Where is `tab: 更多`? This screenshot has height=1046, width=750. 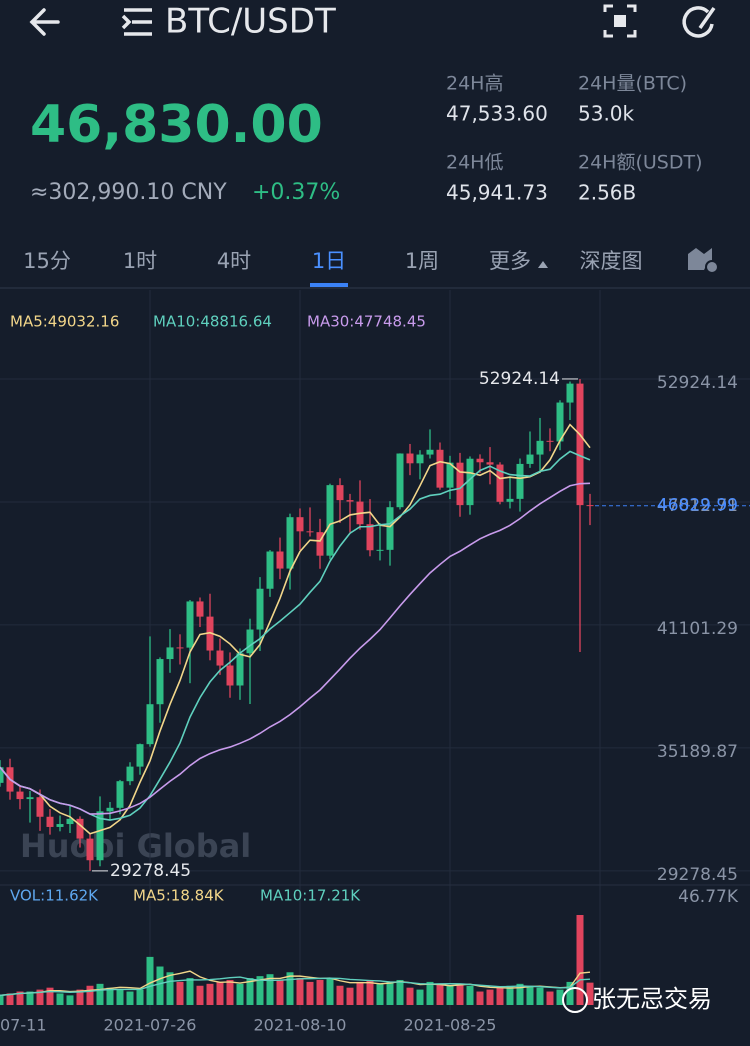 tab: 更多 is located at coordinates (510, 261).